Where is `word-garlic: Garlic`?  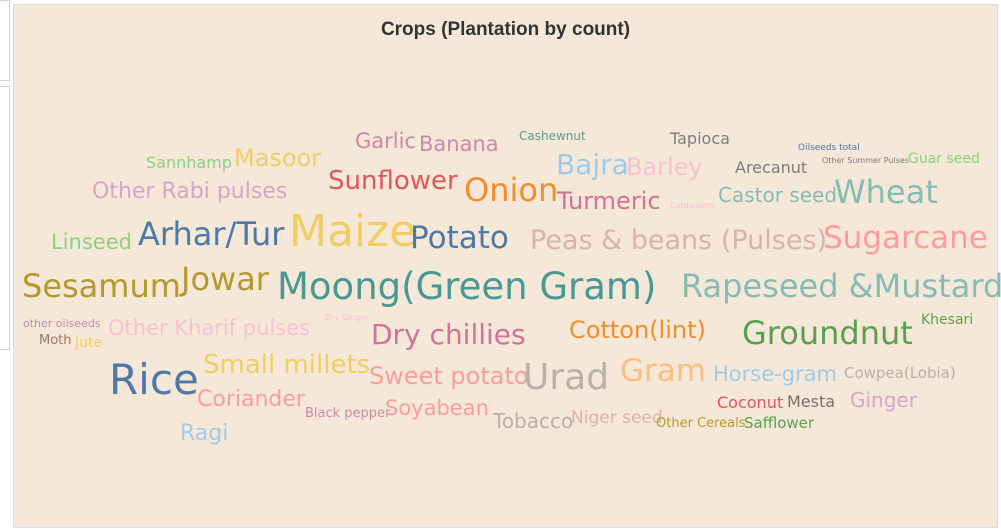
word-garlic: Garlic is located at coordinates (385, 141).